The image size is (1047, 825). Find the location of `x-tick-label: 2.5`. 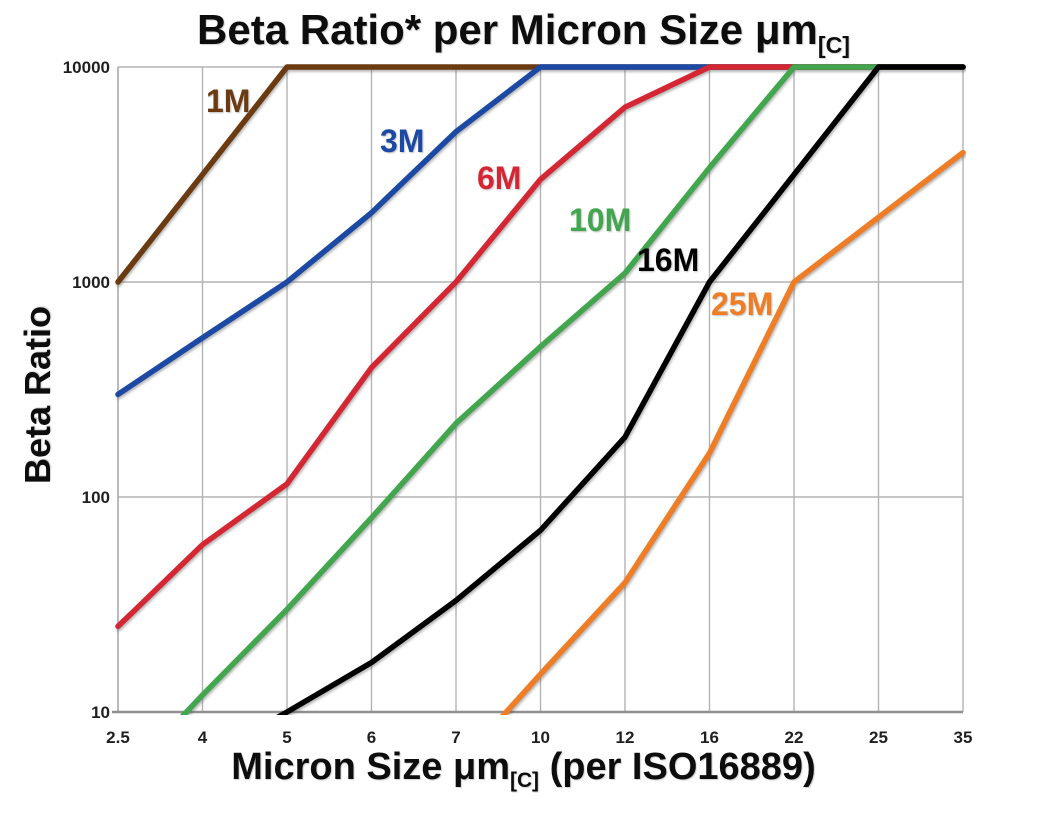

x-tick-label: 2.5 is located at coordinates (118, 737).